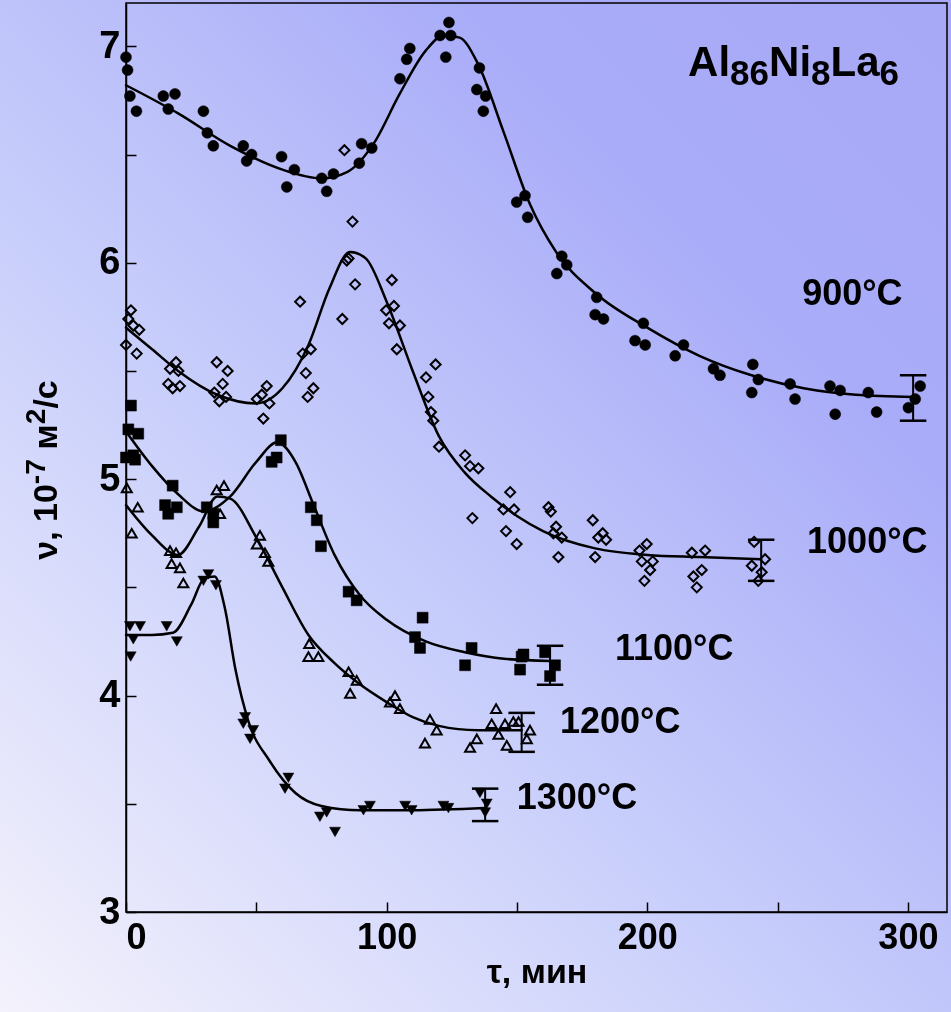 The width and height of the screenshot is (951, 1012). Describe the element at coordinates (867, 541) in the screenshot. I see `series-label: 1000°C` at that location.